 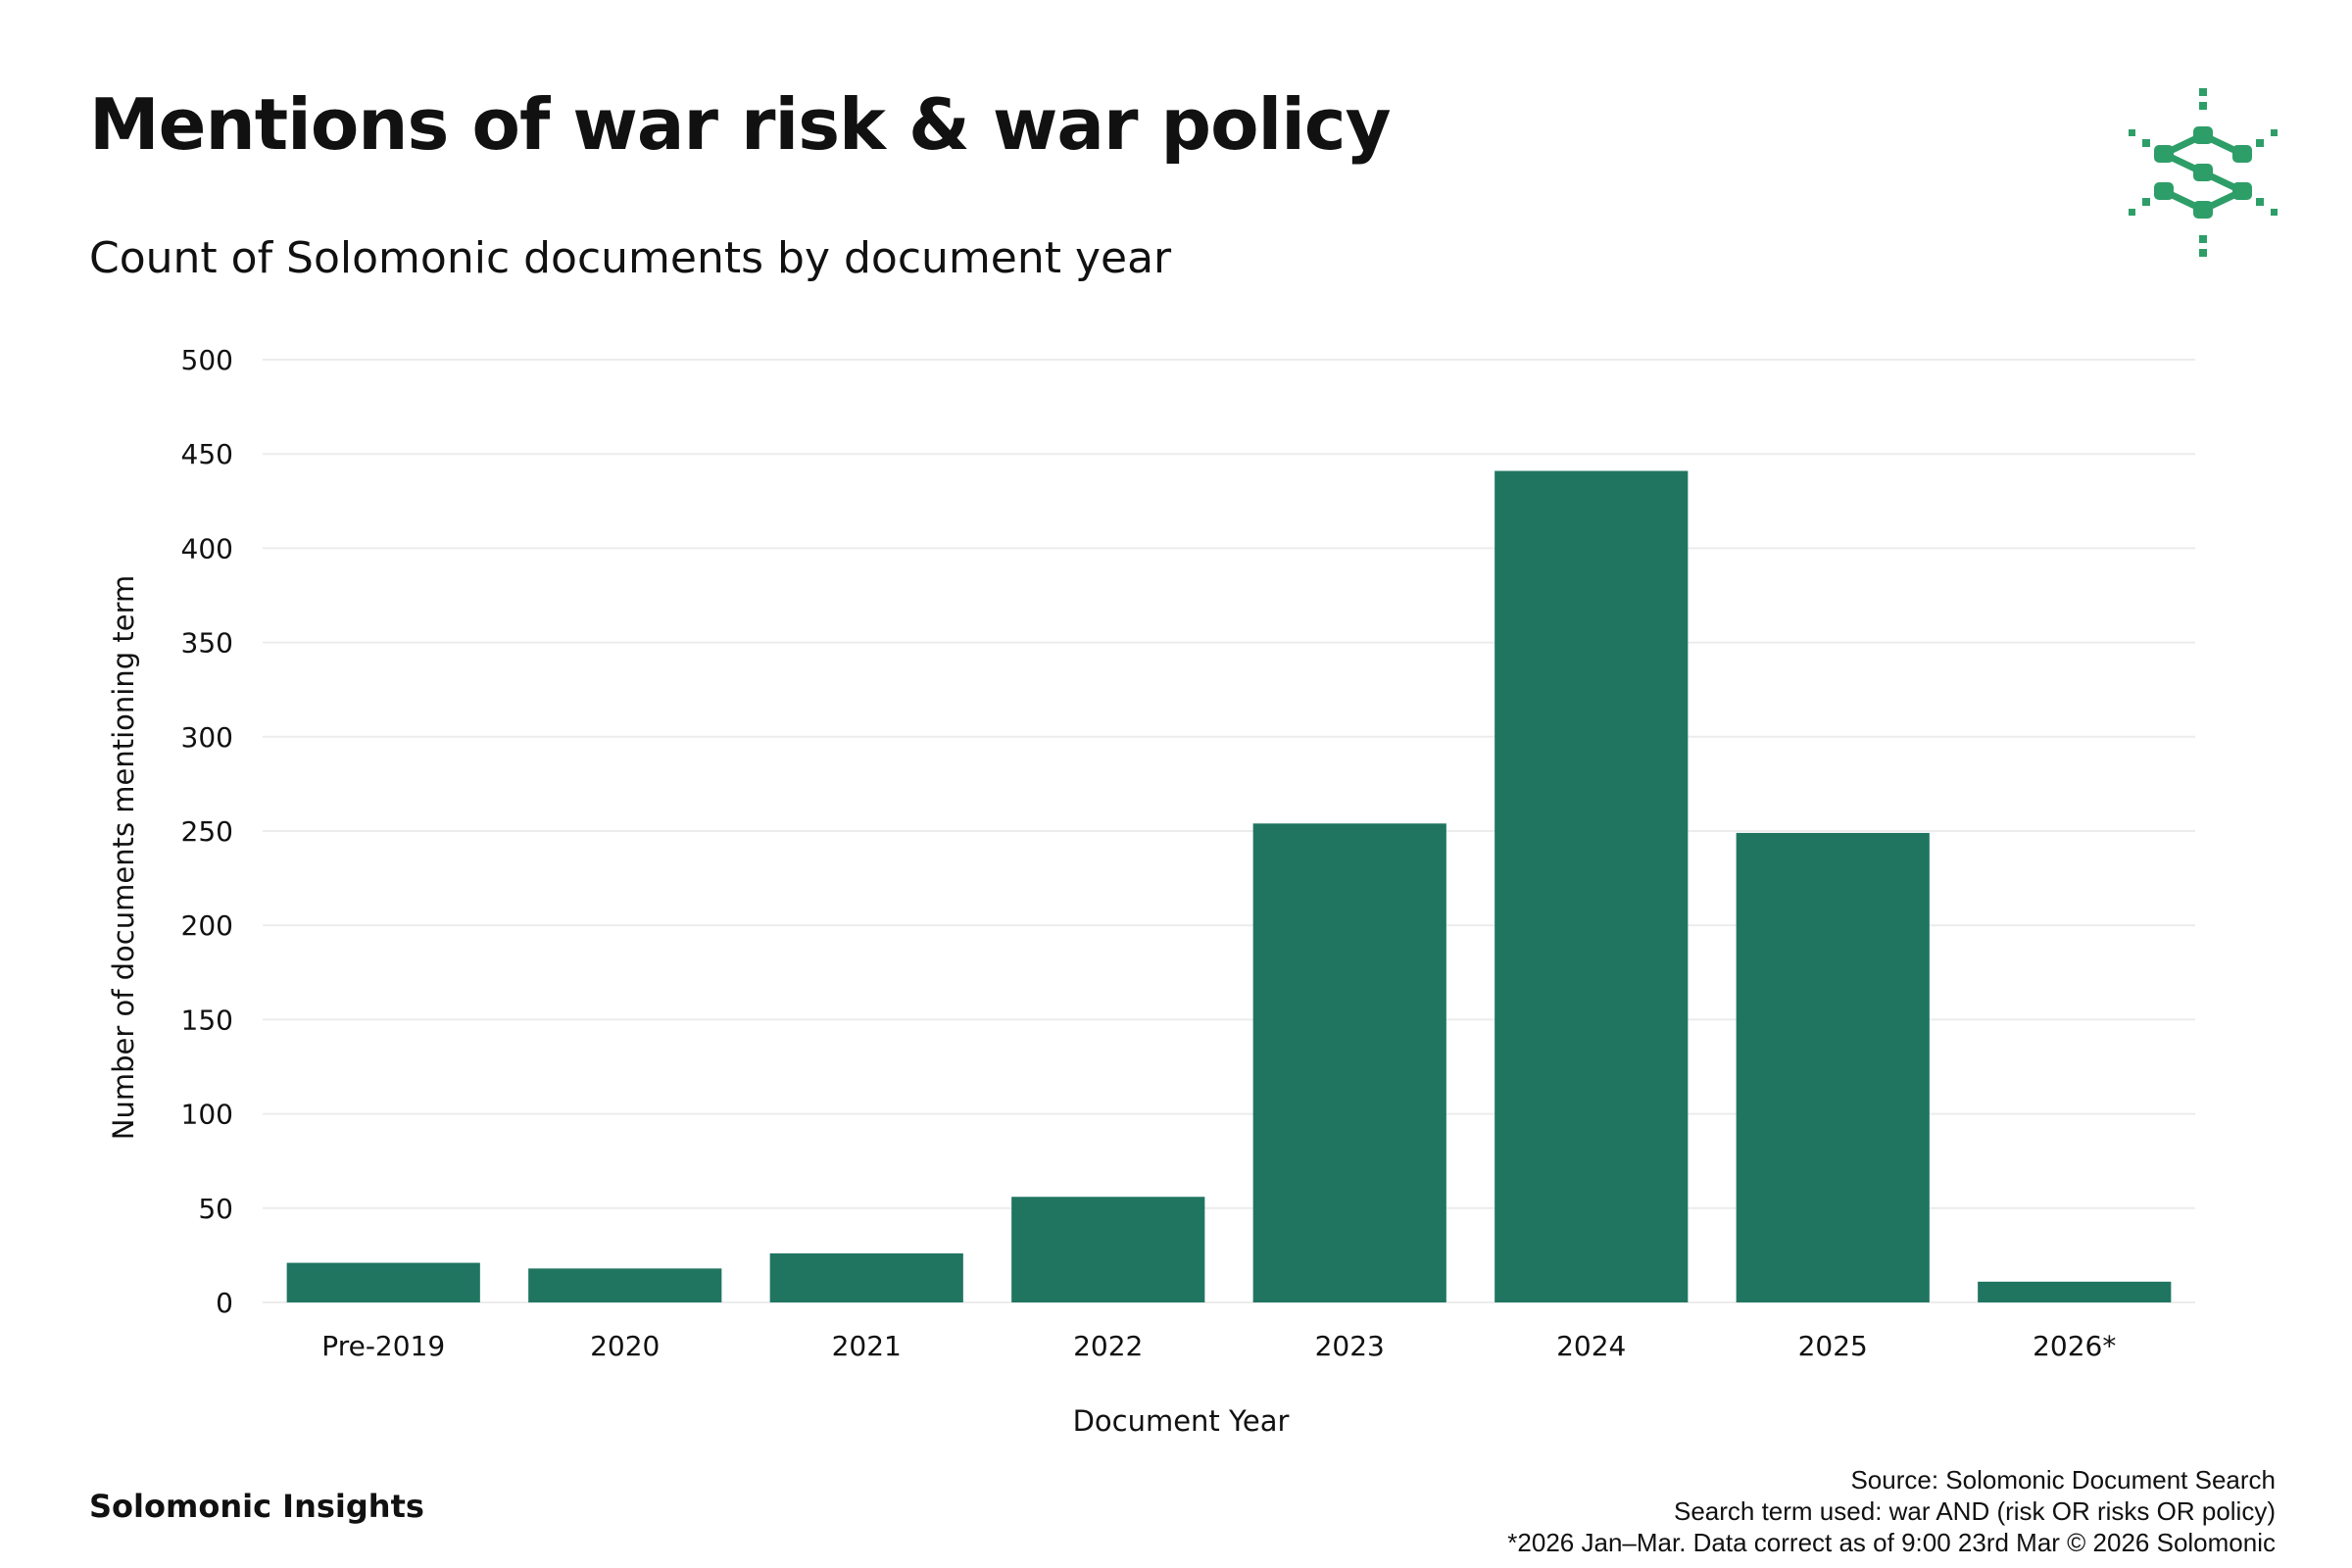 What do you see at coordinates (256, 1506) in the screenshot?
I see `brand-name: Solomonic Insights` at bounding box center [256, 1506].